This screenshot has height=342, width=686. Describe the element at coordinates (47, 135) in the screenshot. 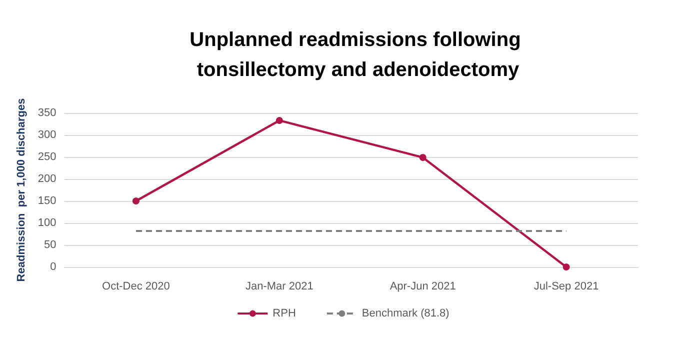

I see `y-tick-label: 300` at that location.